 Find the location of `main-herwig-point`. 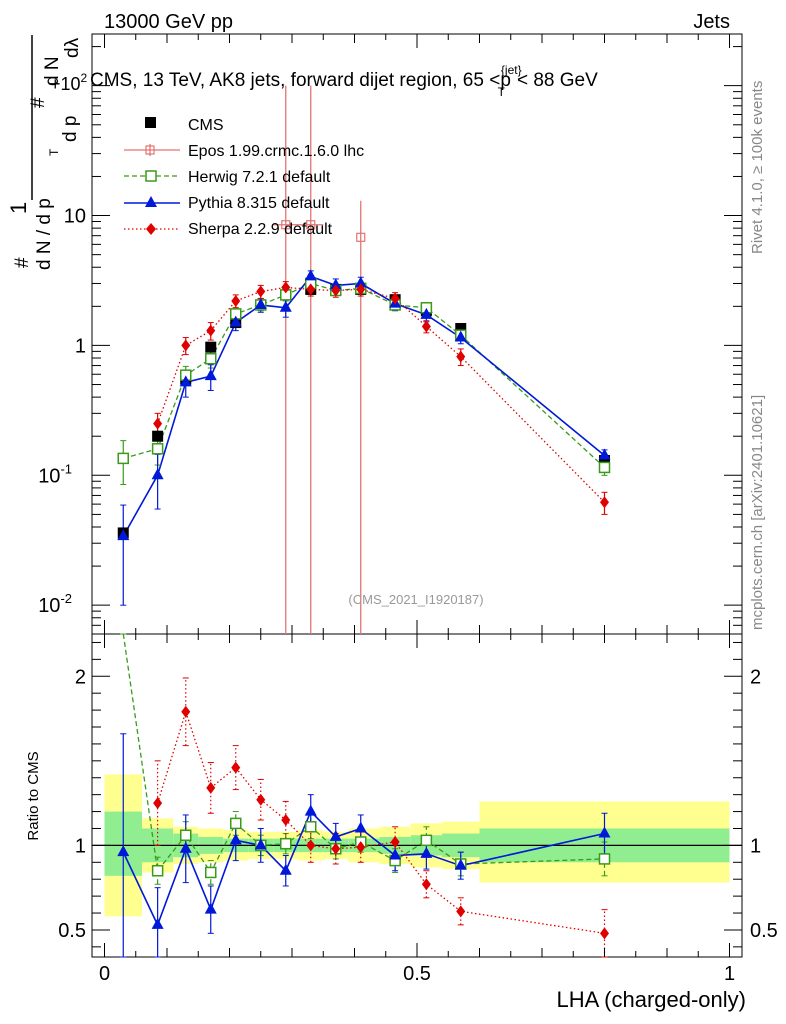

main-herwig-point is located at coordinates (211, 358).